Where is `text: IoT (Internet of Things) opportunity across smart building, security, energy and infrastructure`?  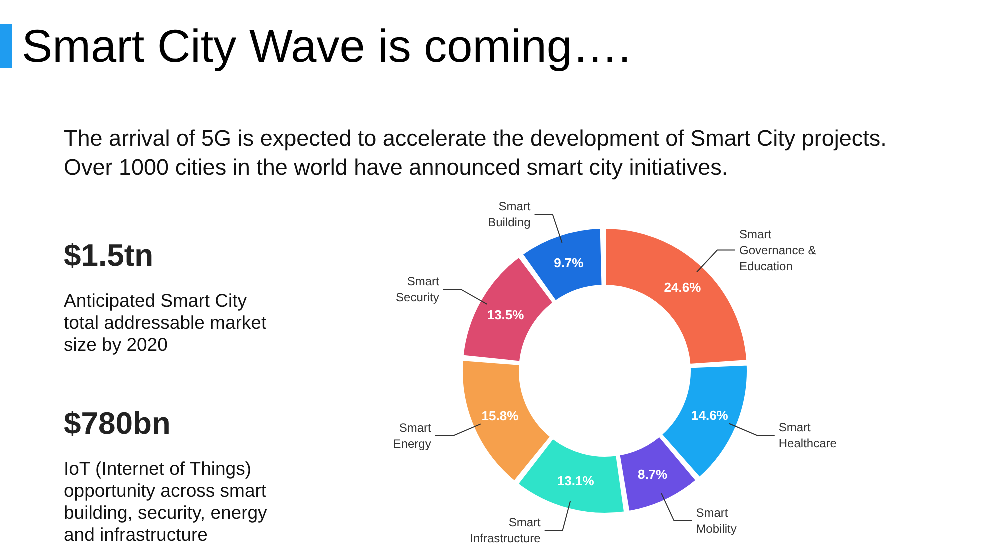 text: IoT (Internet of Things) opportunity across smart building, security, energy and infrastructure is located at coordinates (166, 502).